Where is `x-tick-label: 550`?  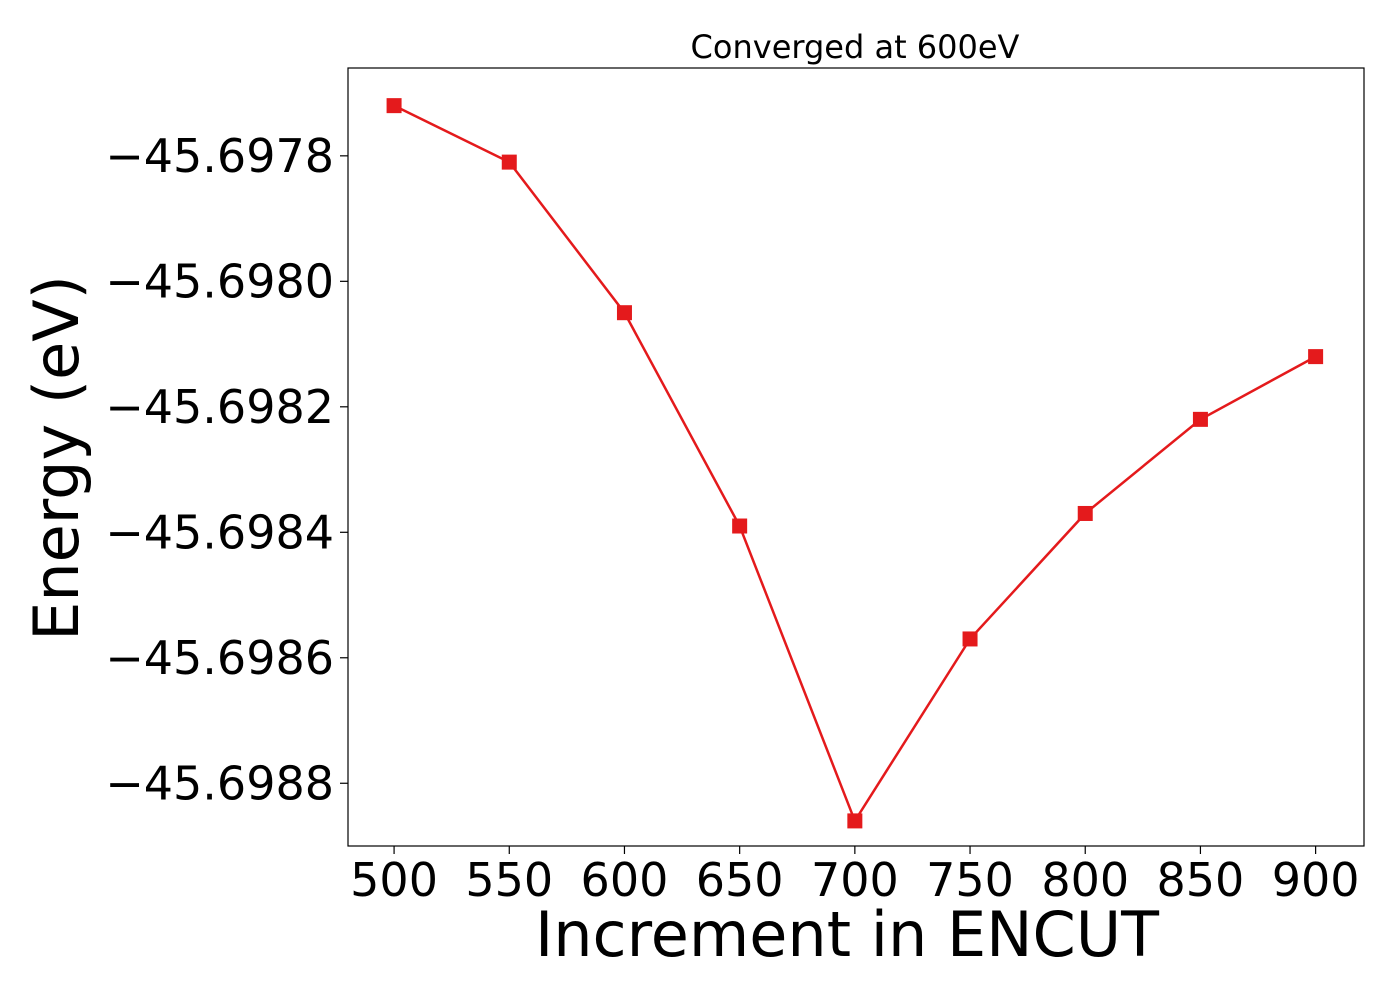 x-tick-label: 550 is located at coordinates (509, 880).